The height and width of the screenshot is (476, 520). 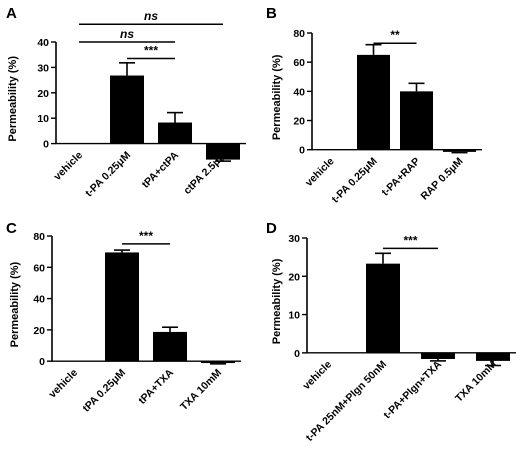 I want to click on x-tick-label: ctPA 2.5μM, so click(x=205, y=173).